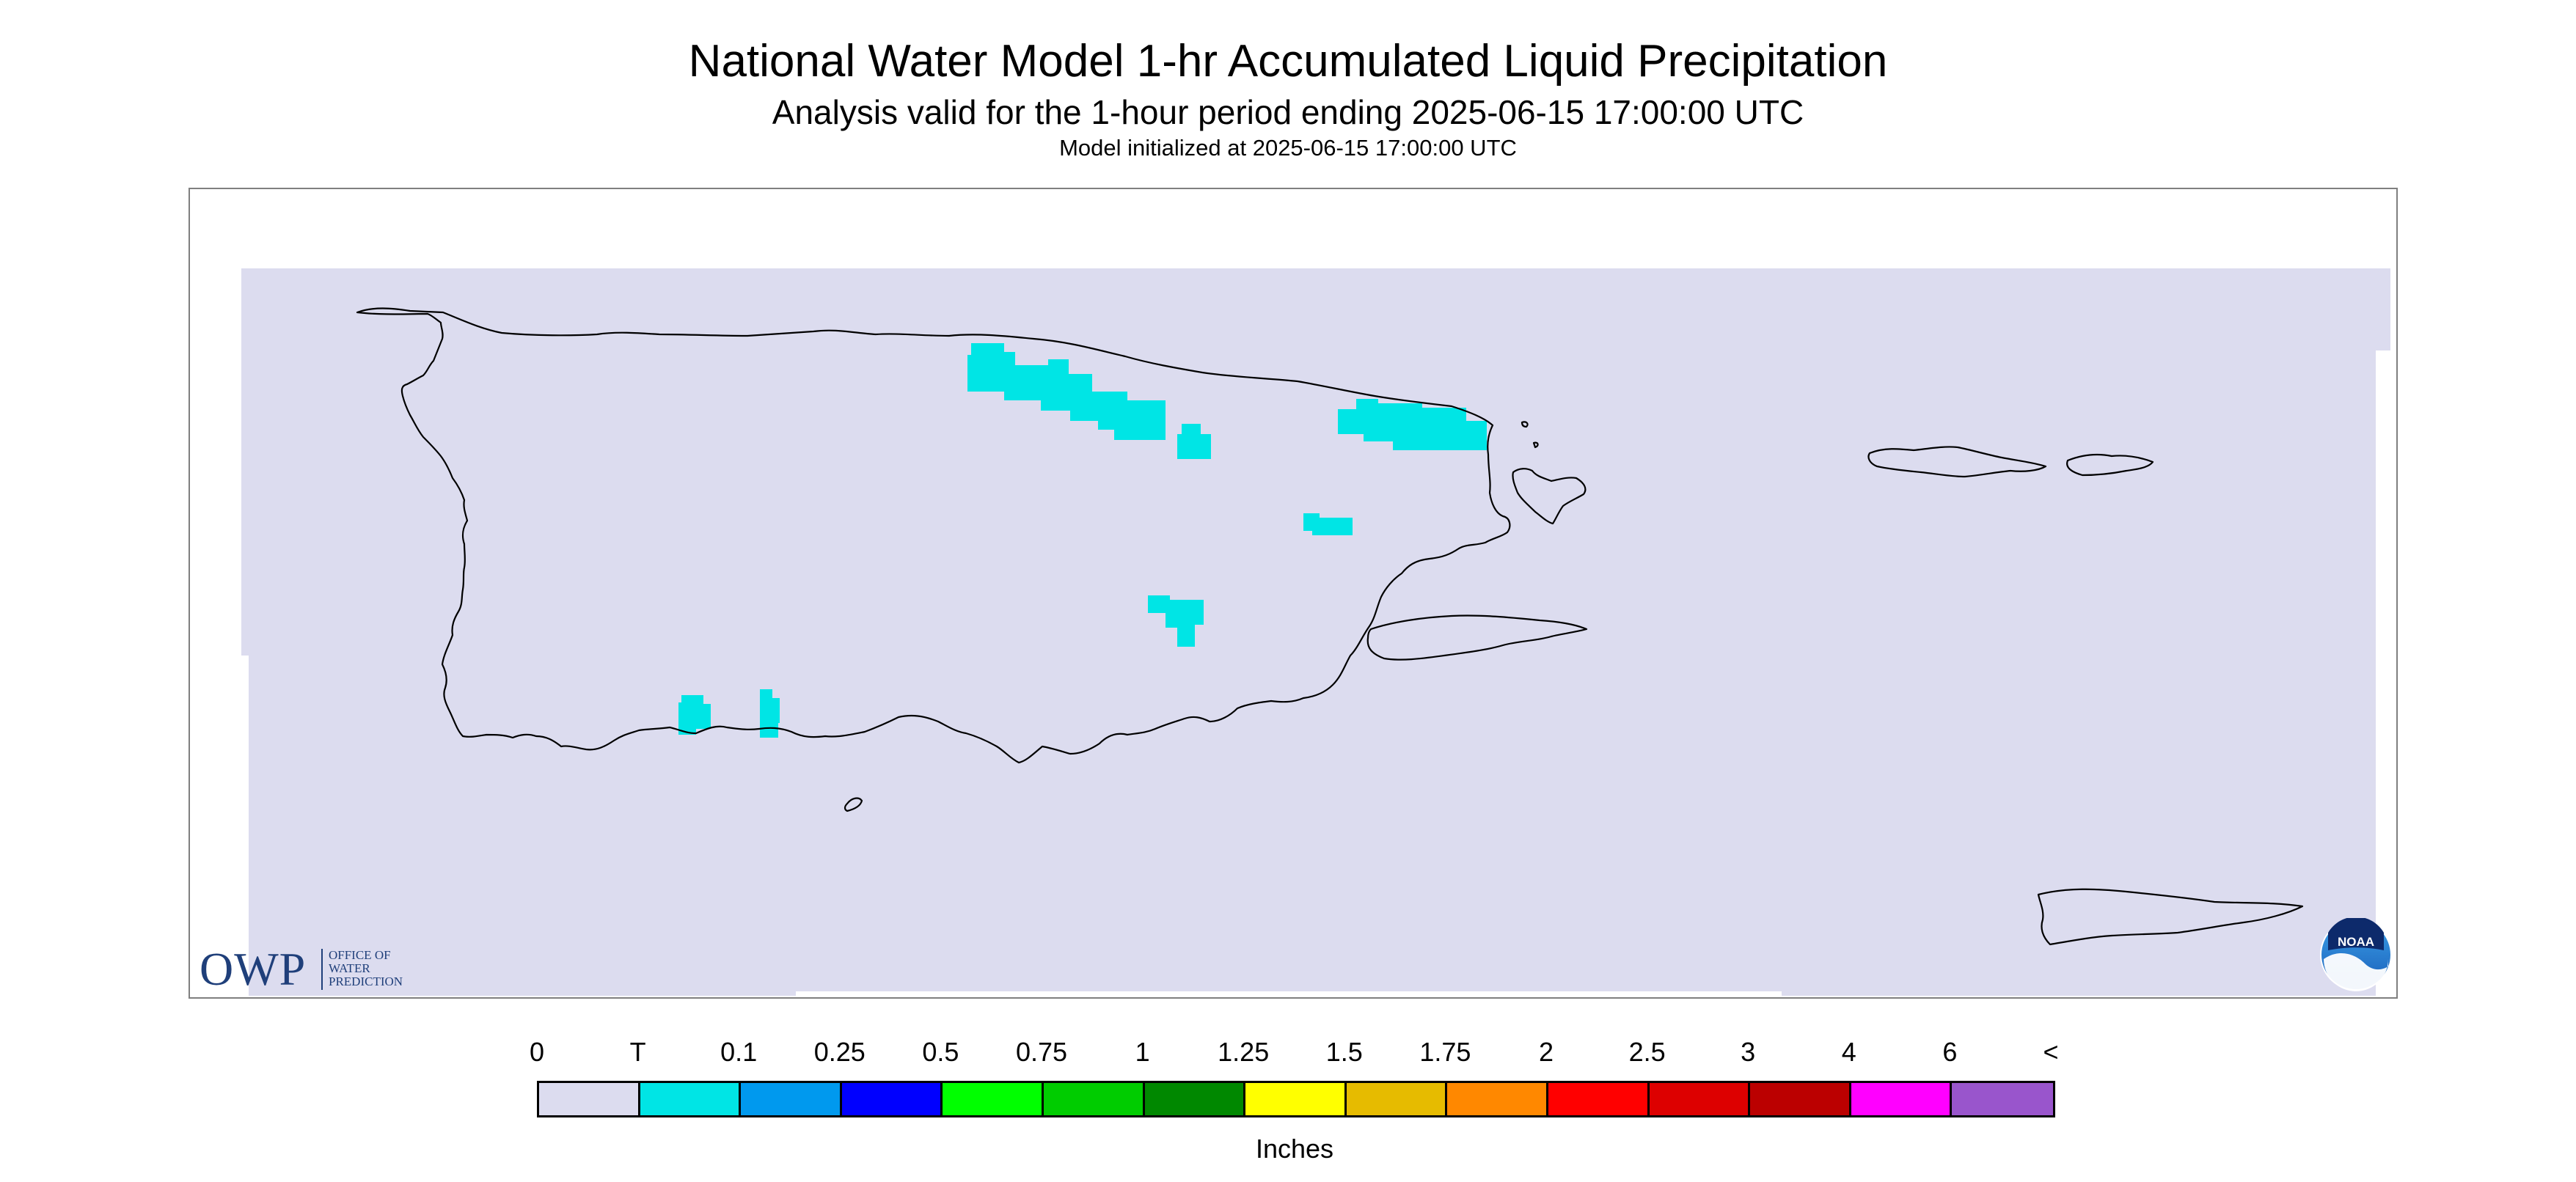 The height and width of the screenshot is (1182, 2576). Describe the element at coordinates (1082, 540) in the screenshot. I see `trace-precipitation-cells` at that location.